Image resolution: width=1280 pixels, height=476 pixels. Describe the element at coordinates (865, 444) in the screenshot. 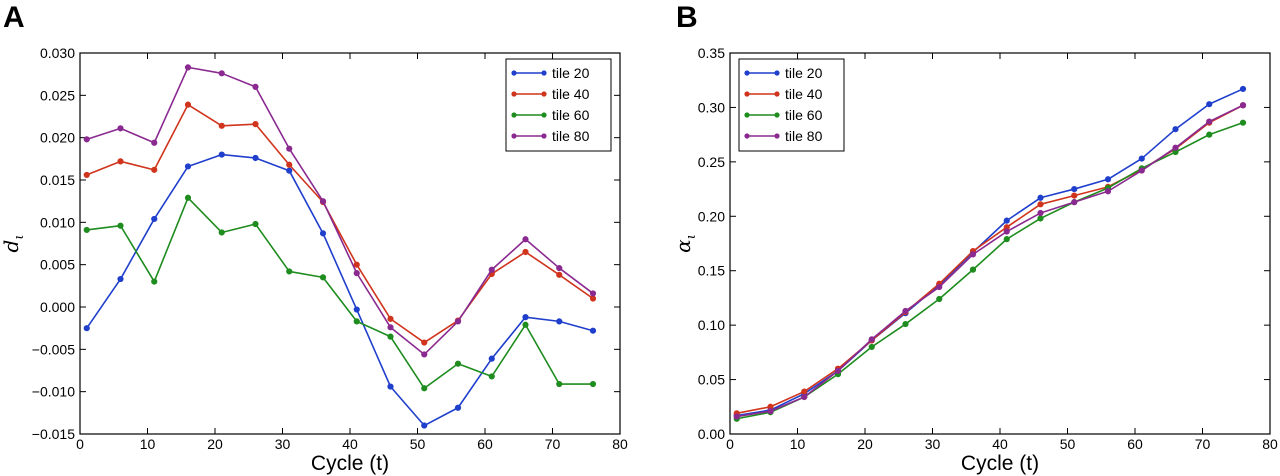

I see `x-tick-label: 20` at that location.